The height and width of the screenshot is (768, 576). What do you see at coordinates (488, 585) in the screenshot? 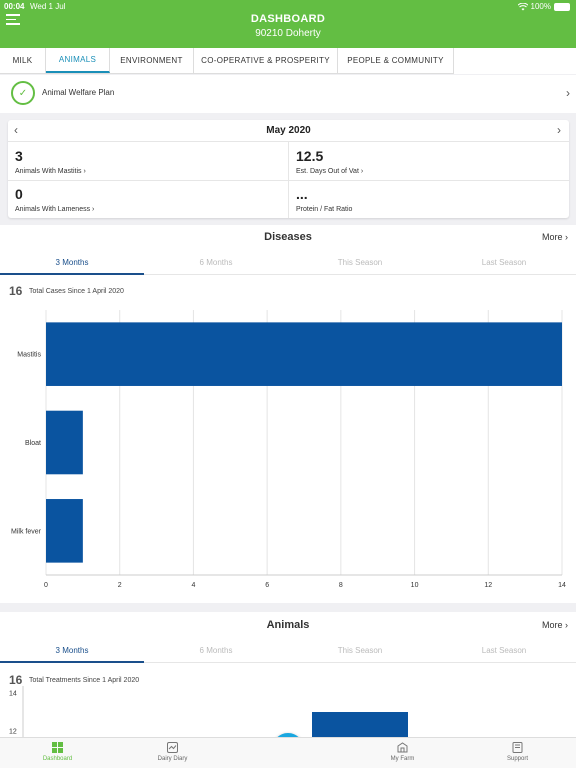
I see `x-tick-label: 12` at bounding box center [488, 585].